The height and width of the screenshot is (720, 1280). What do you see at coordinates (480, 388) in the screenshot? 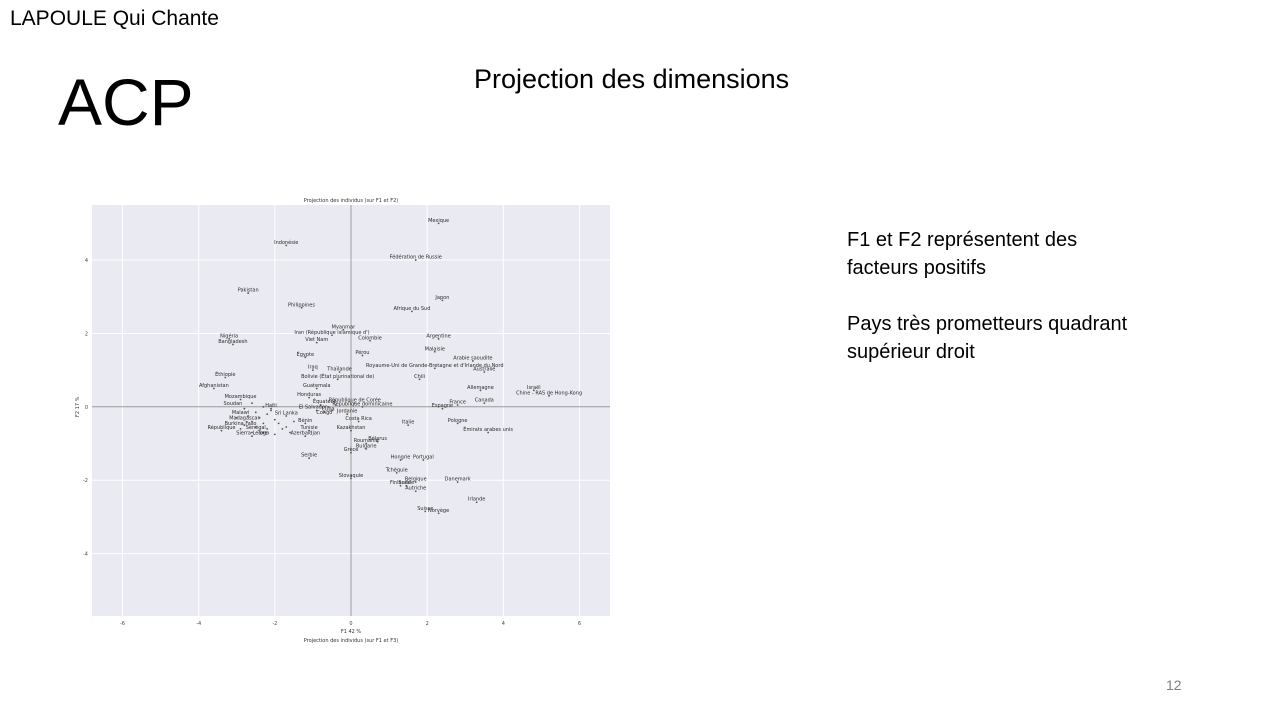
I see `data-point-label: Allemagne` at bounding box center [480, 388].